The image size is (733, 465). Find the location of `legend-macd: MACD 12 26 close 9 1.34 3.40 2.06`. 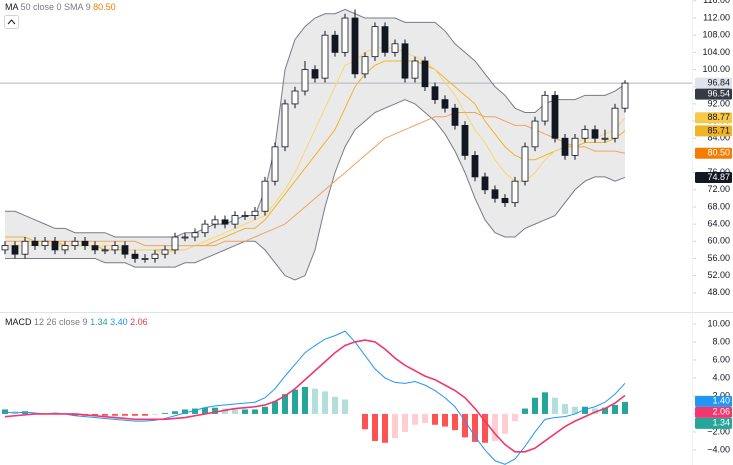

legend-macd: MACD 12 26 close 9 1.34 3.40 2.06 is located at coordinates (76, 322).